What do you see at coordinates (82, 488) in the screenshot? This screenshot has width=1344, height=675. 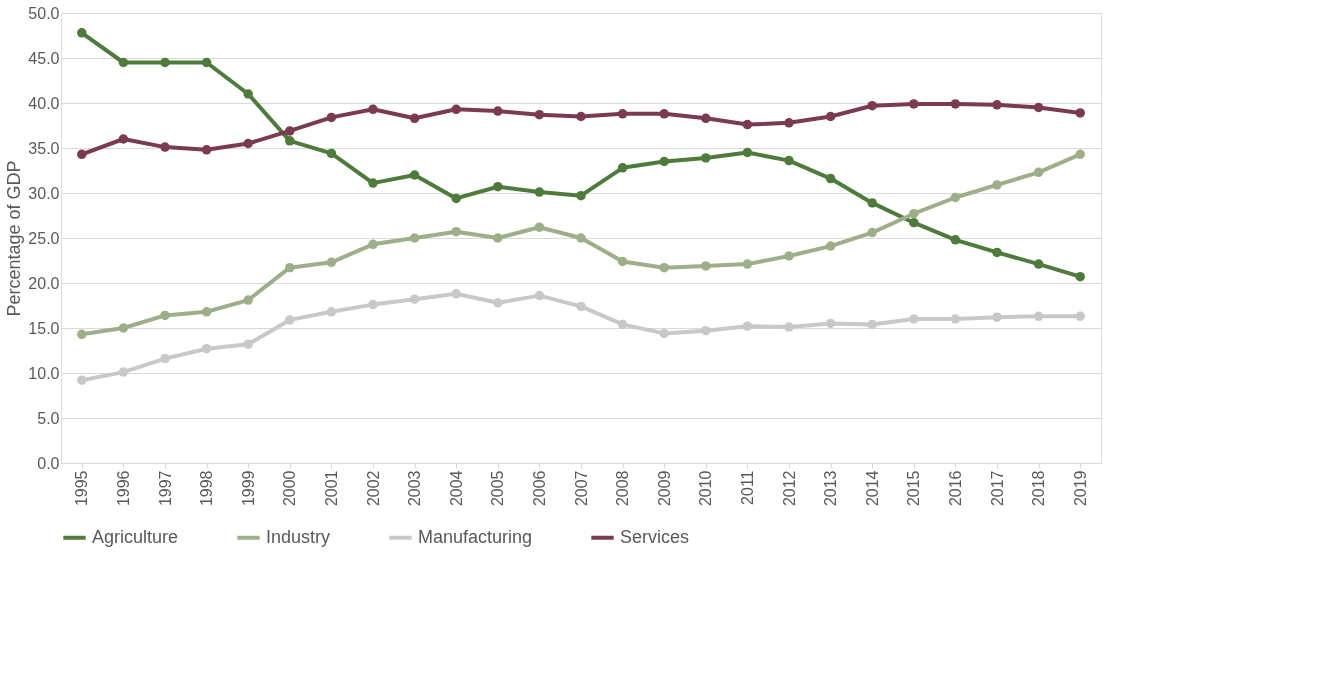 I see `x-tick-label: 1995` at bounding box center [82, 488].